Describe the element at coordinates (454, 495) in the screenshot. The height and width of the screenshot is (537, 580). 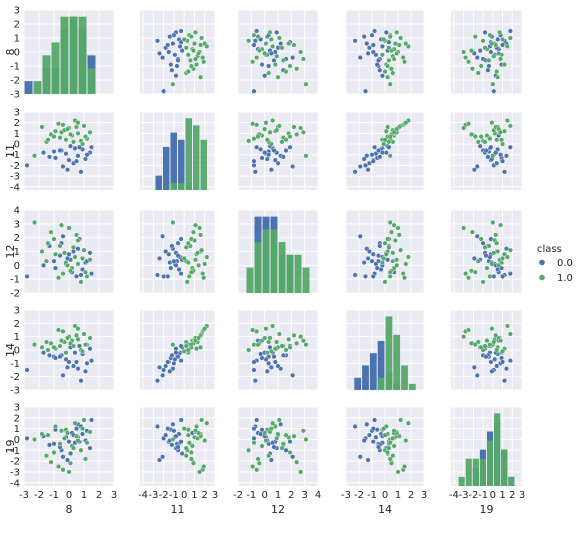
I see `x-tick-label-19: -4` at that location.